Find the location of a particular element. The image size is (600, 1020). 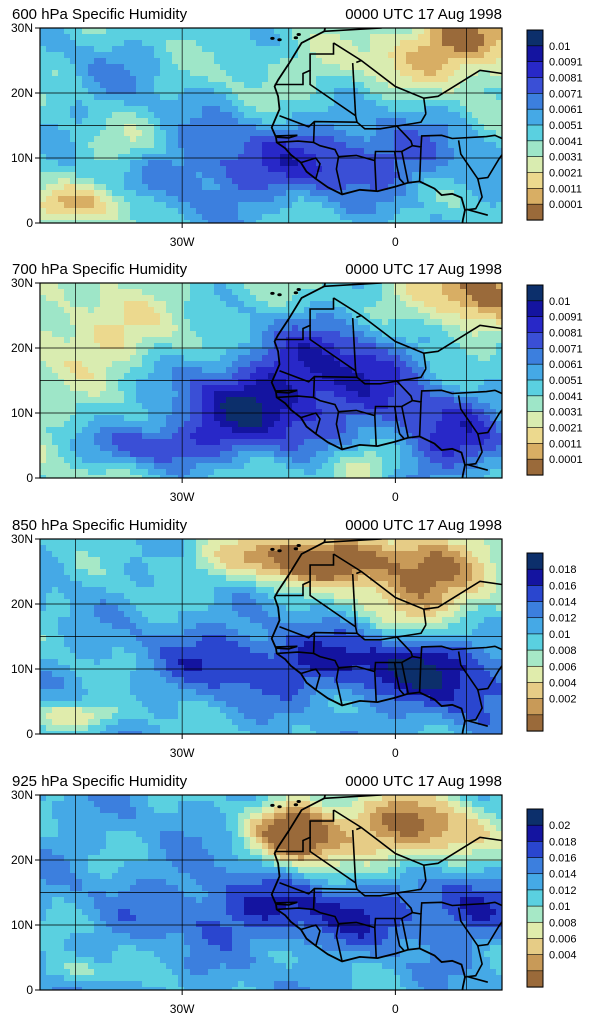

colorbar-label: 0.02 is located at coordinates (559, 826).